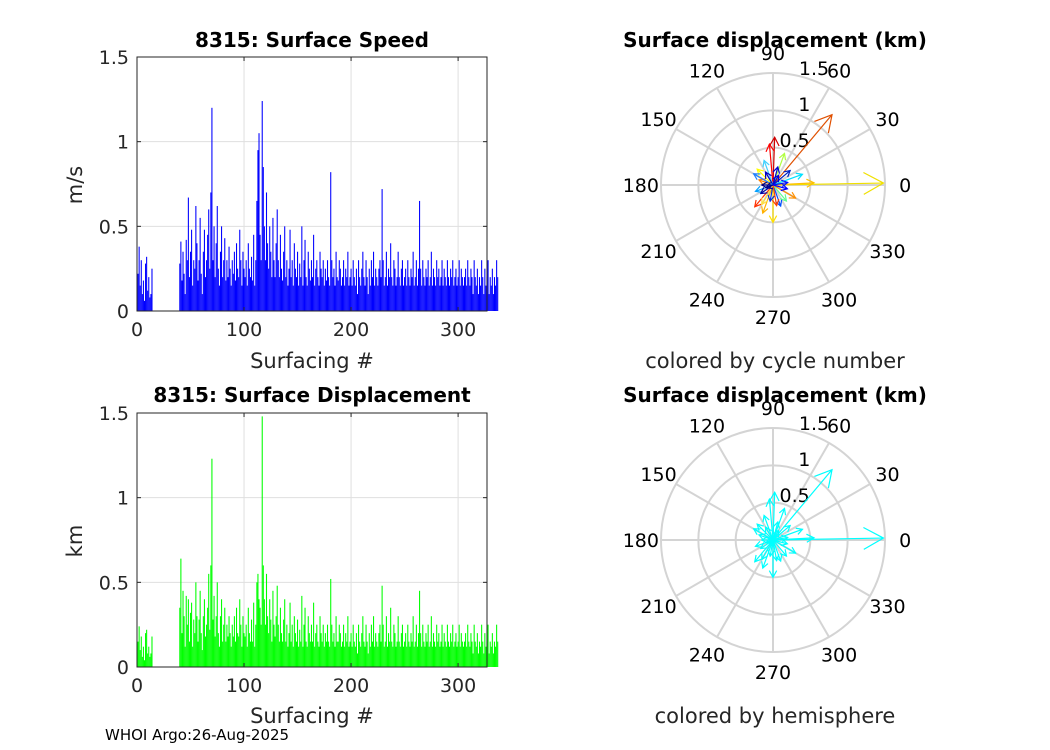 Image resolution: width=1050 pixels, height=750 pixels. I want to click on chart-caption: colored by hemisphere, so click(775, 716).